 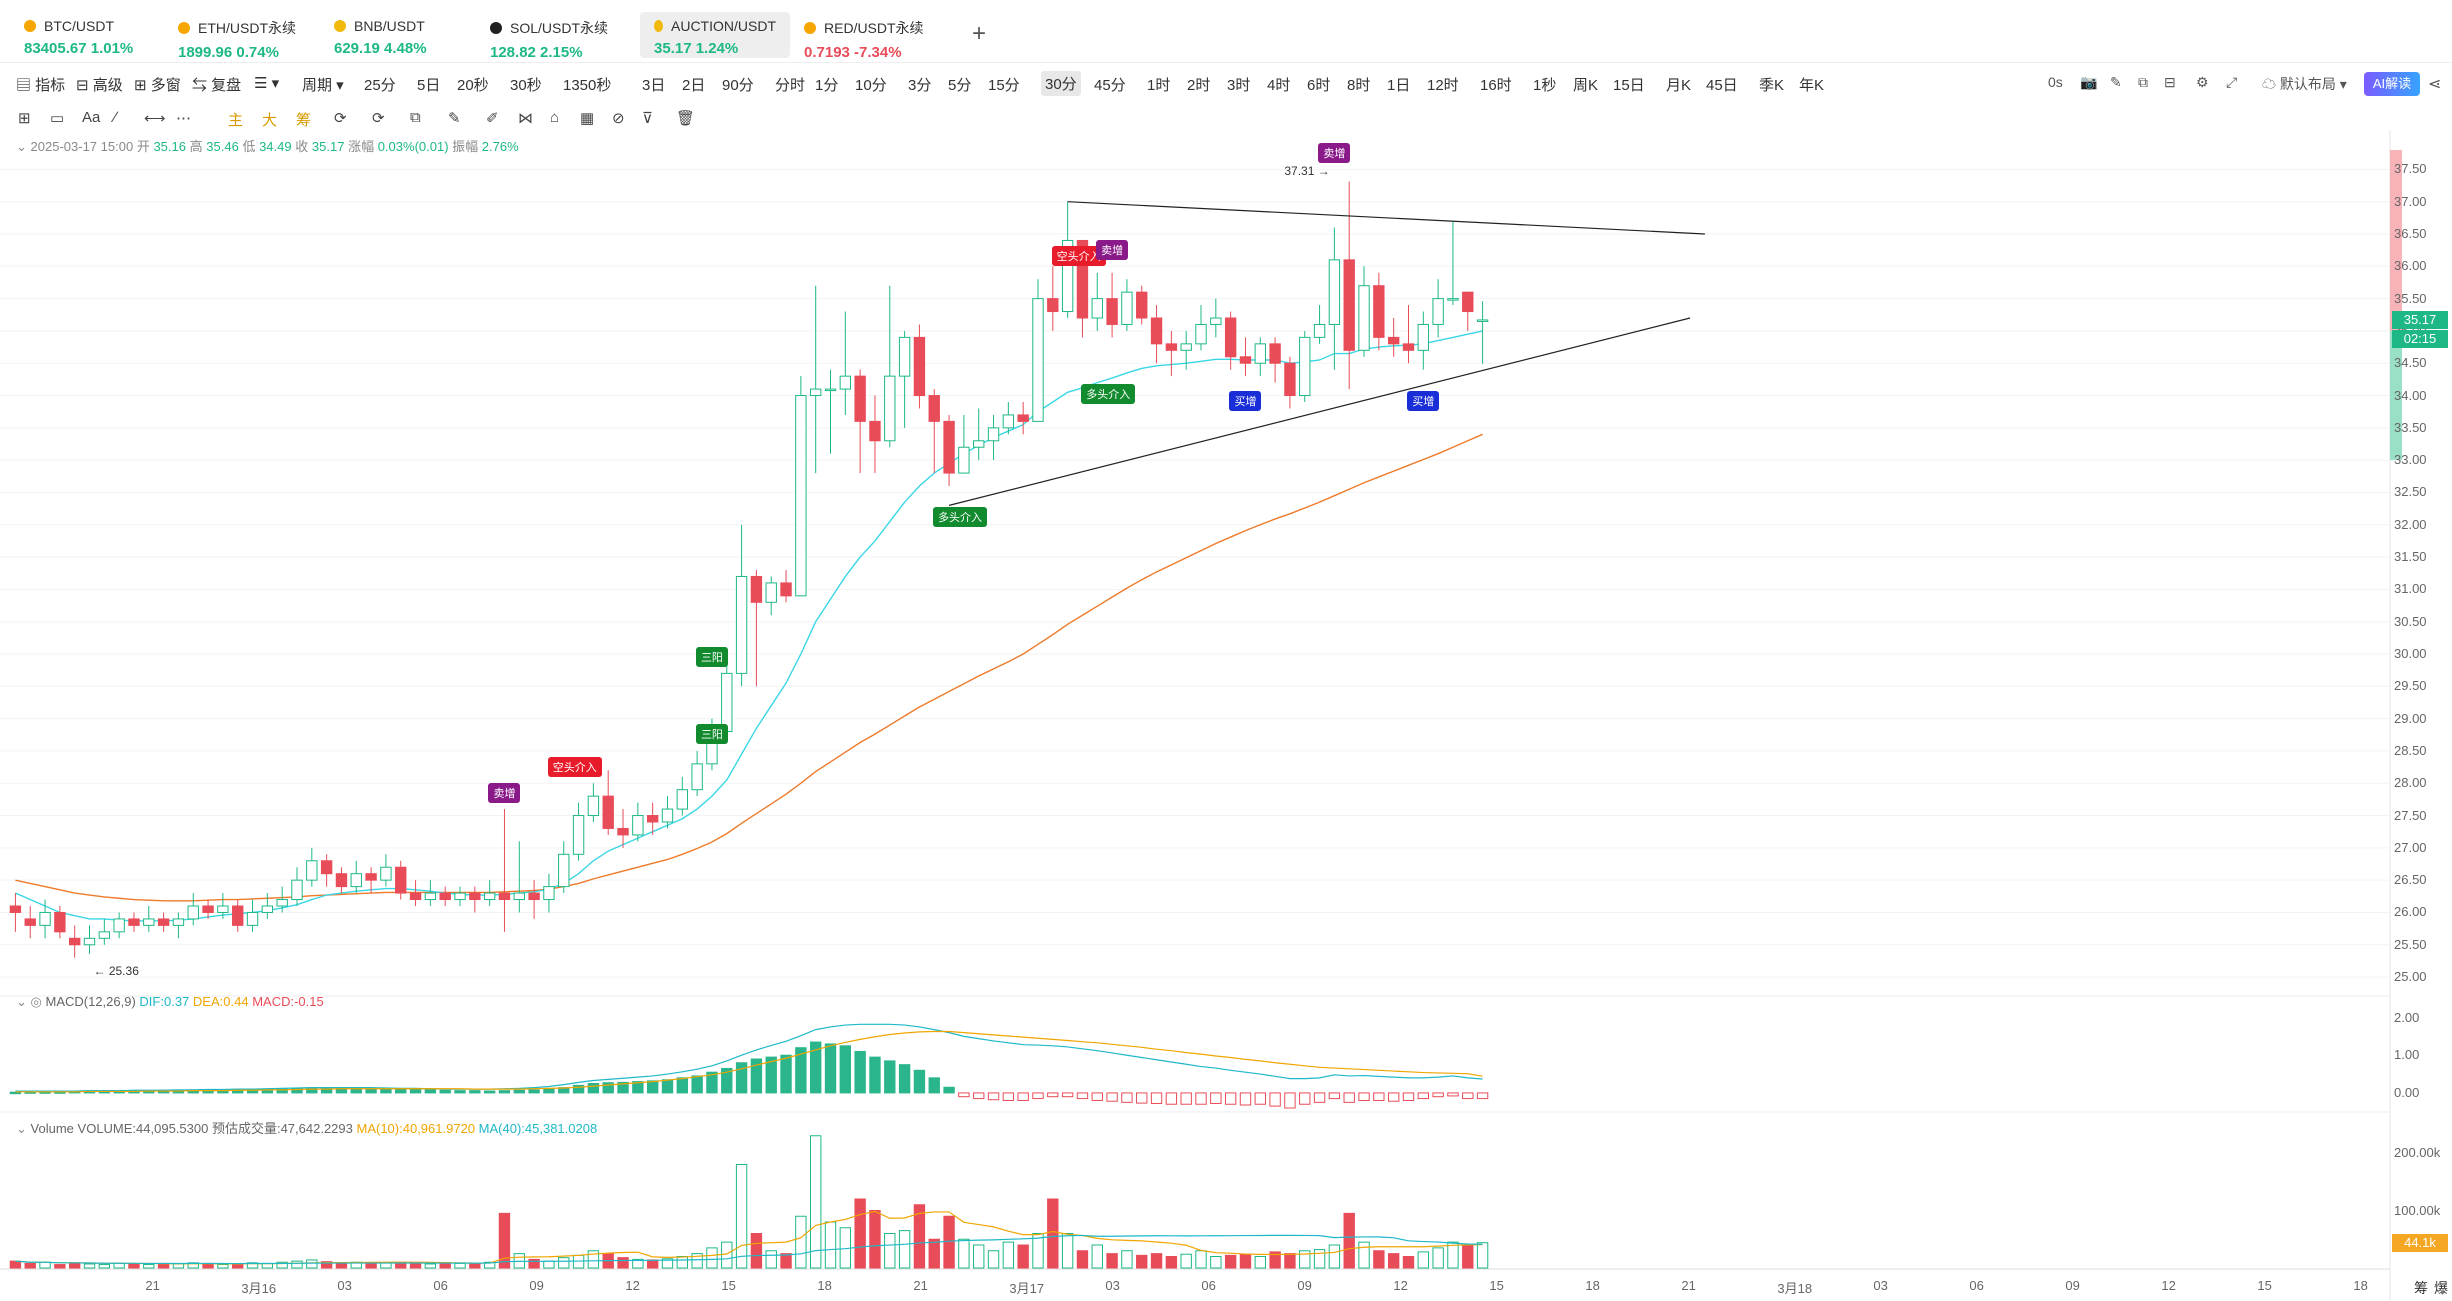 I want to click on chevron-icon: ⌄, so click(x=21, y=146).